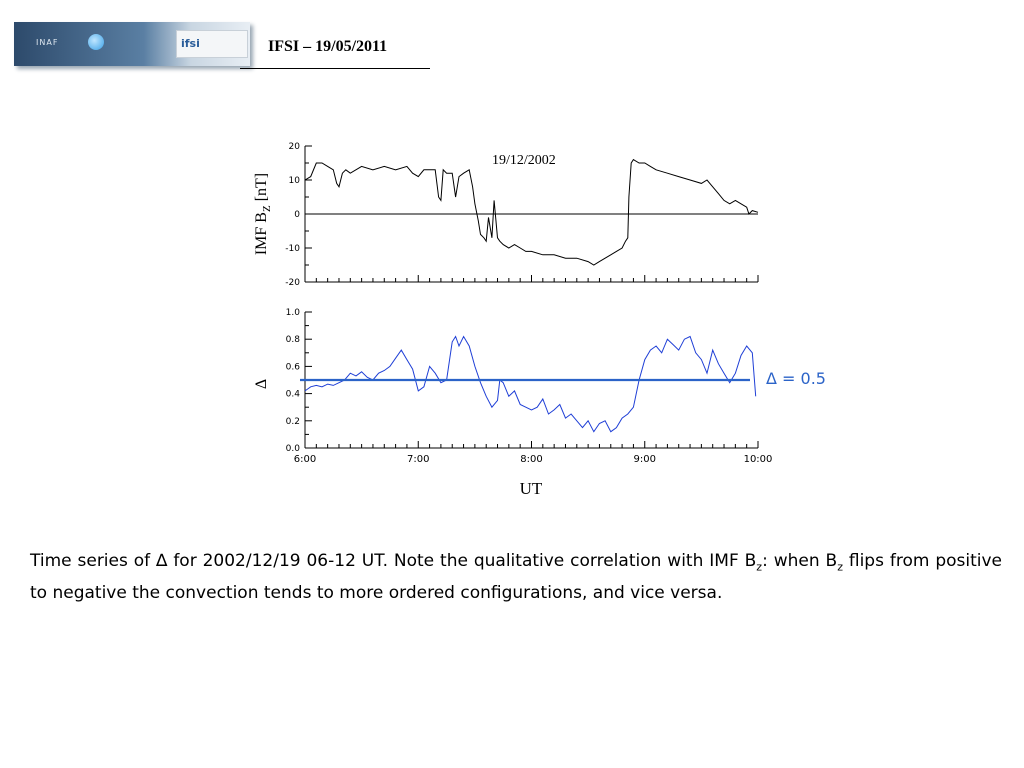 The image size is (1024, 768). I want to click on bz-y-axis-label-unit: [nT], so click(261, 189).